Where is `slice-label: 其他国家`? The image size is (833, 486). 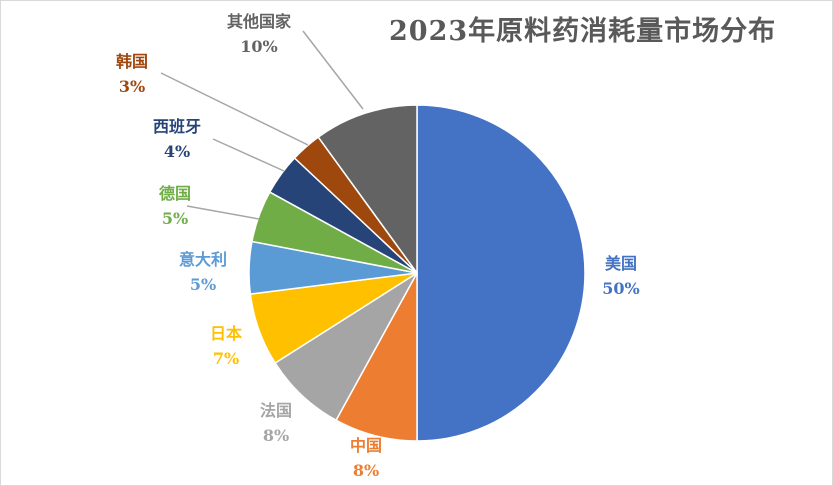 slice-label: 其他国家 is located at coordinates (259, 21).